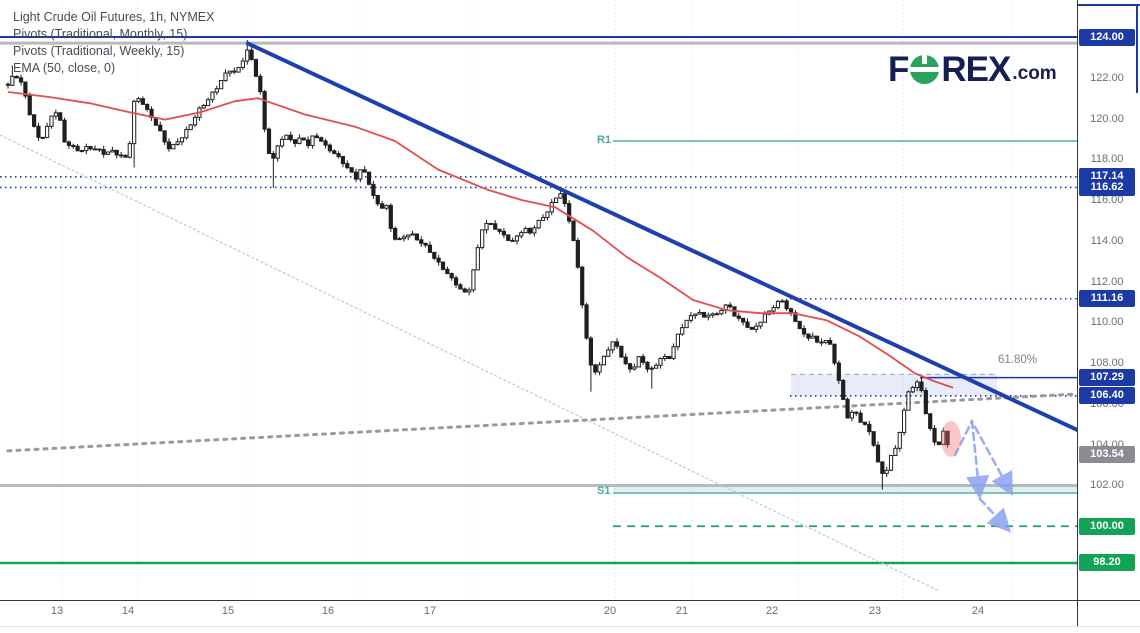 The height and width of the screenshot is (633, 1140). Describe the element at coordinates (875, 611) in the screenshot. I see `time-tick-label: 23` at that location.